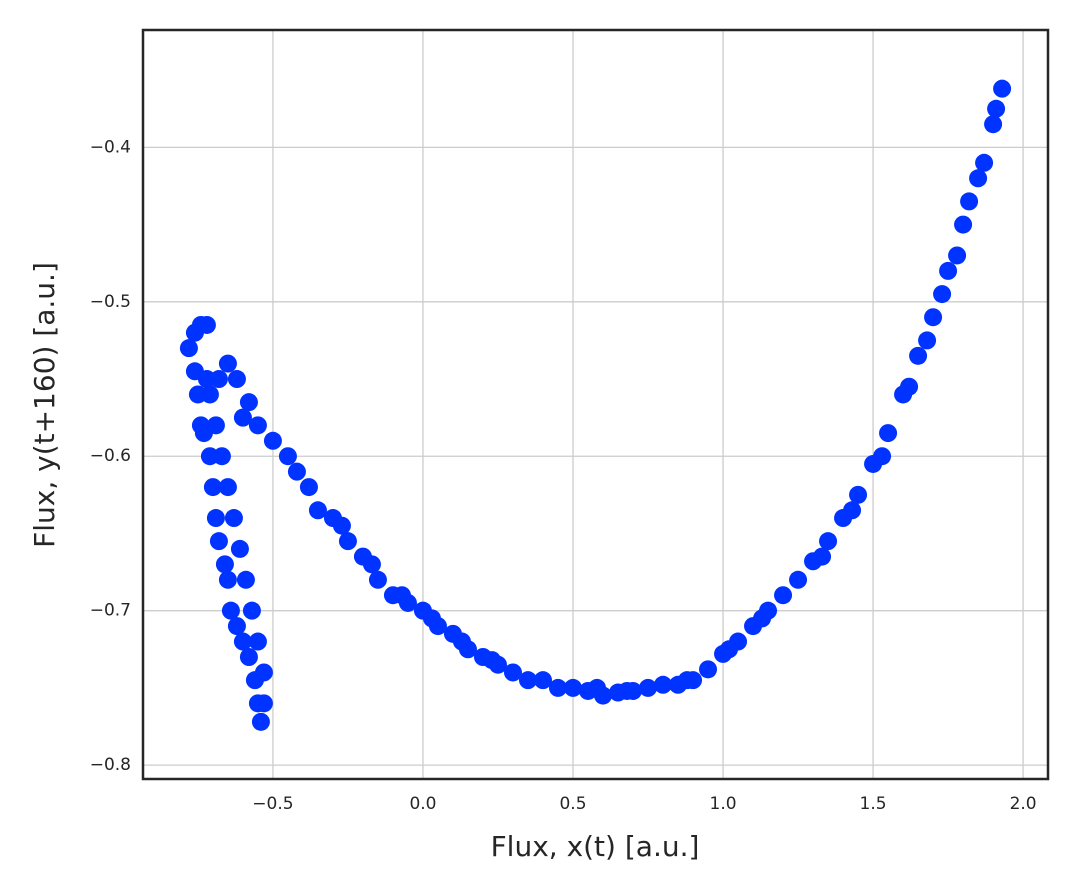 The image size is (1078, 896). Describe the element at coordinates (110, 611) in the screenshot. I see `y-tick-label: −0.7` at that location.